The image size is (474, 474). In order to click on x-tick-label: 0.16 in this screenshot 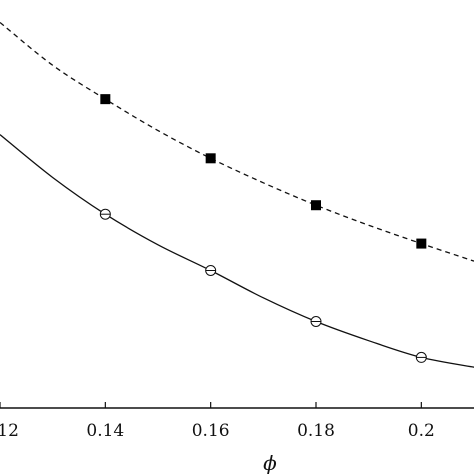, I will do `click(211, 431)`.